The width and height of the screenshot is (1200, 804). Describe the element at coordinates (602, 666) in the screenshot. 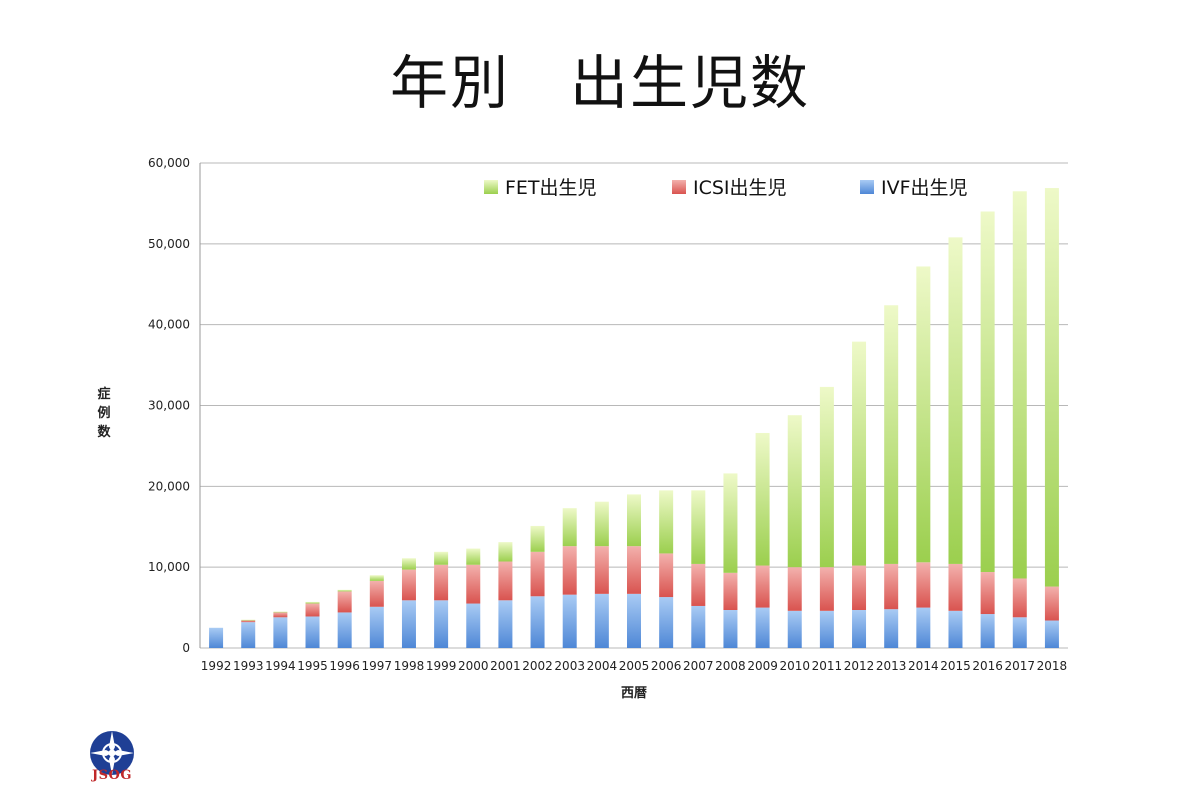

I see `x-tick-label: 2004` at that location.